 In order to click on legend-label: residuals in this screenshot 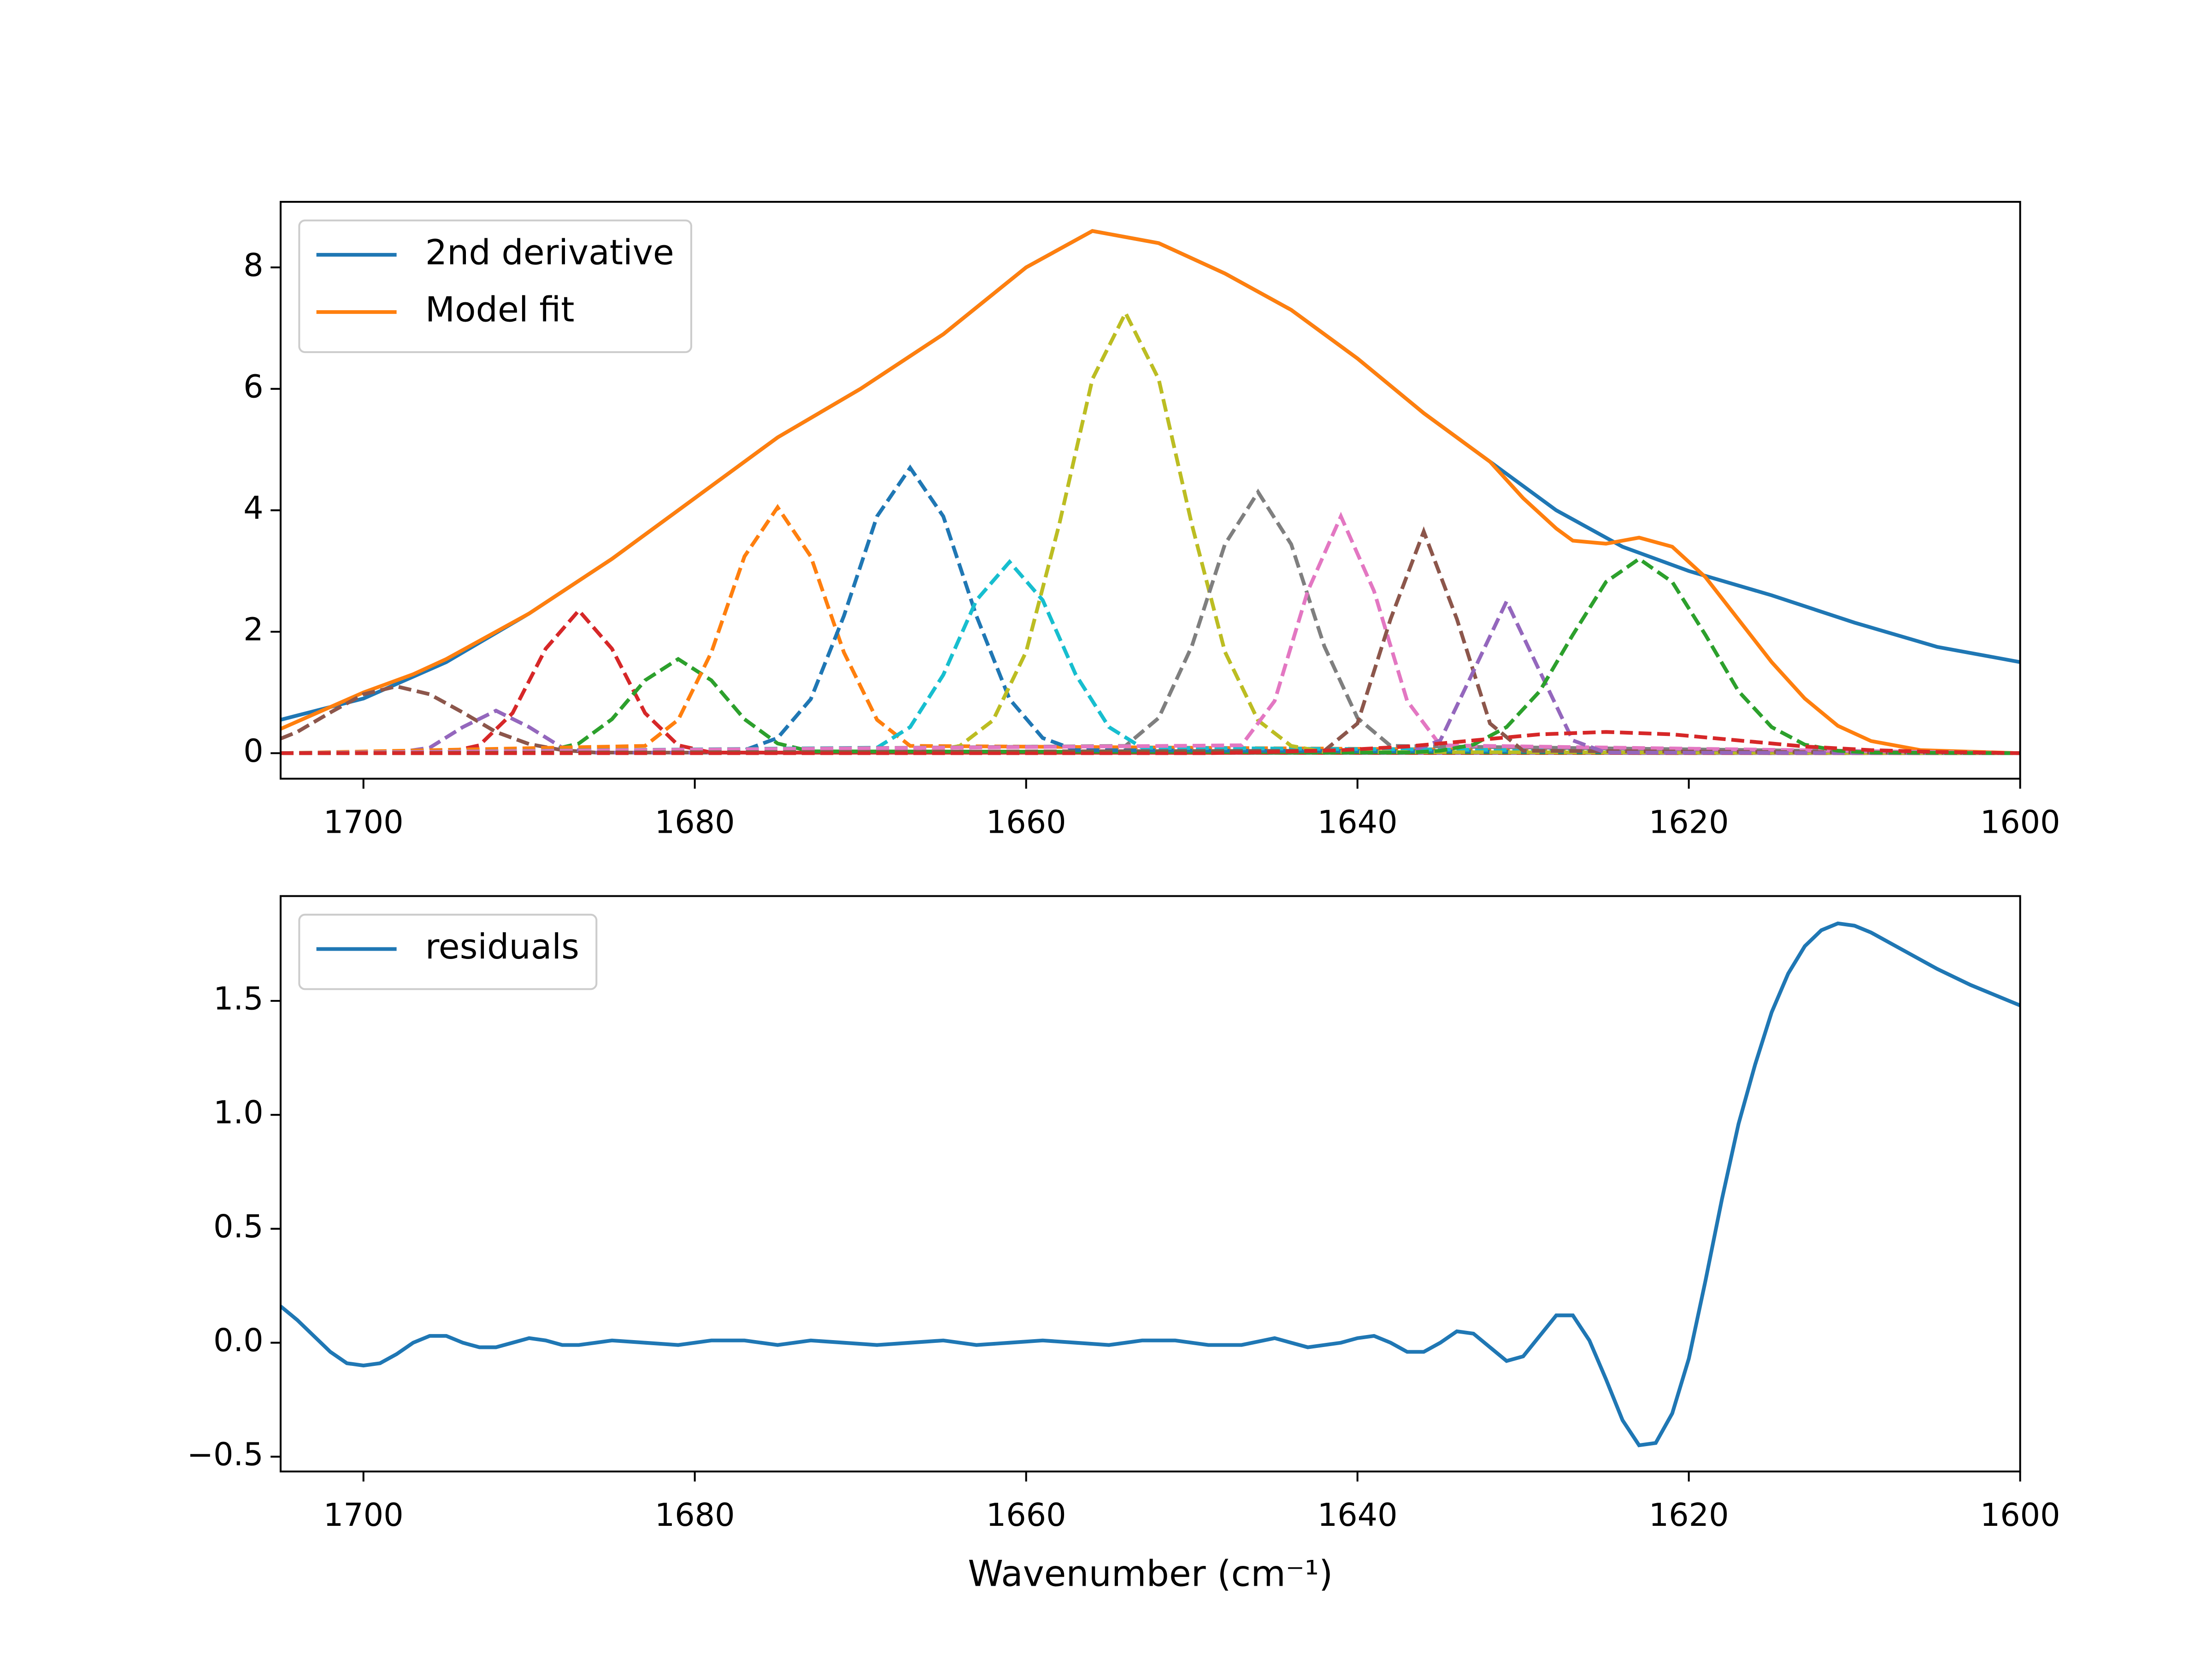, I will do `click(502, 947)`.